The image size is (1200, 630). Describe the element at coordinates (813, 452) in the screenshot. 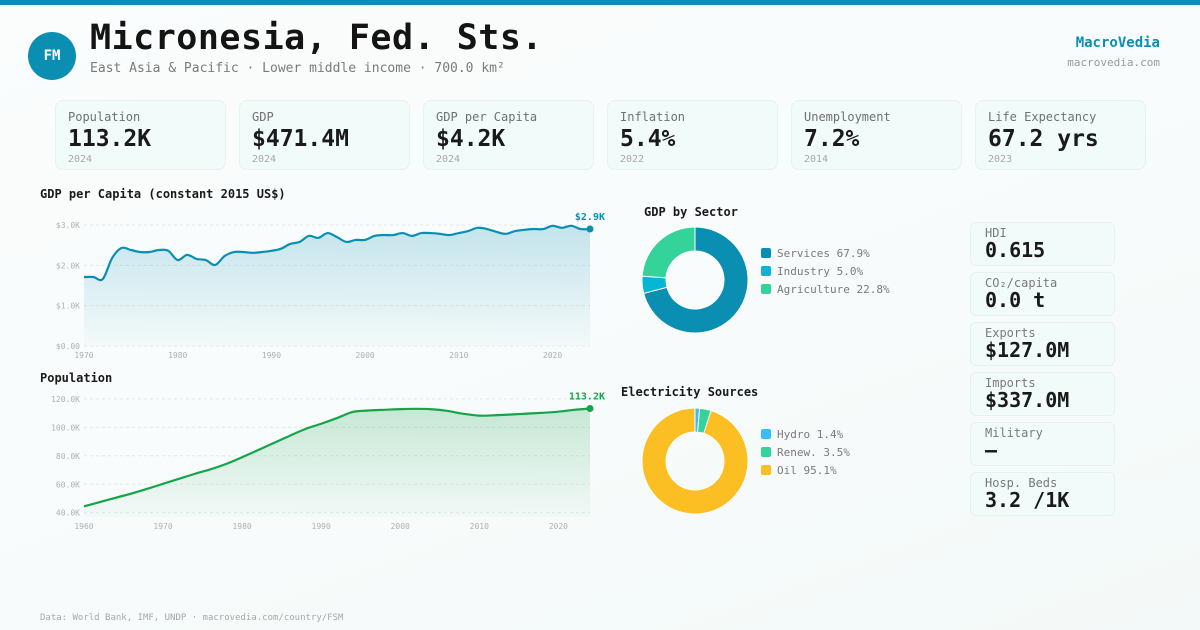

I see `legend-label: Renew. 3.5%` at that location.